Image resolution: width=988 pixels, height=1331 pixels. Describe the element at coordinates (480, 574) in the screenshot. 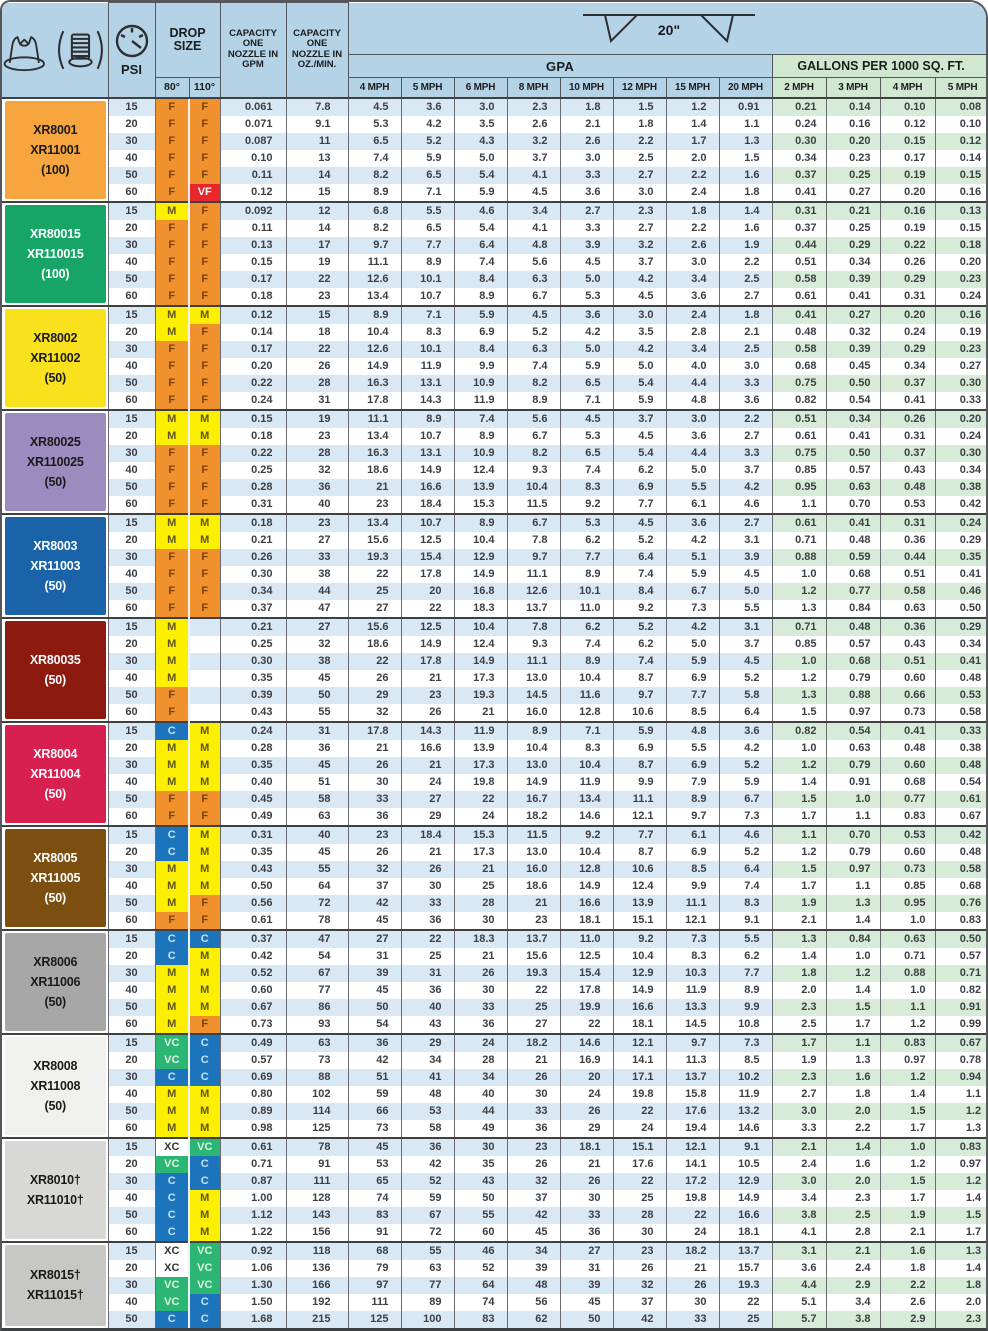

I see `gpa-value-cell: 14.9` at that location.